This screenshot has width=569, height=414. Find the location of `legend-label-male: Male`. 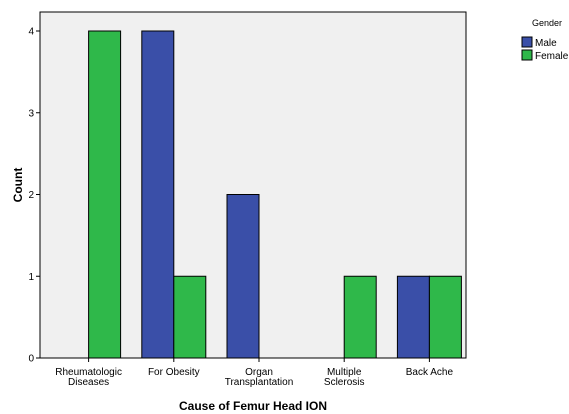

legend-label-male: Male is located at coordinates (546, 43).